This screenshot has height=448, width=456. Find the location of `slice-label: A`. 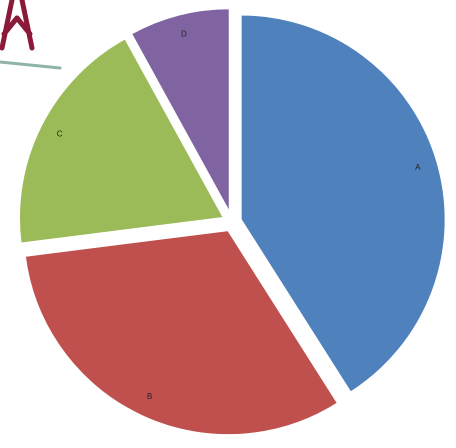

slice-label: A is located at coordinates (418, 167).